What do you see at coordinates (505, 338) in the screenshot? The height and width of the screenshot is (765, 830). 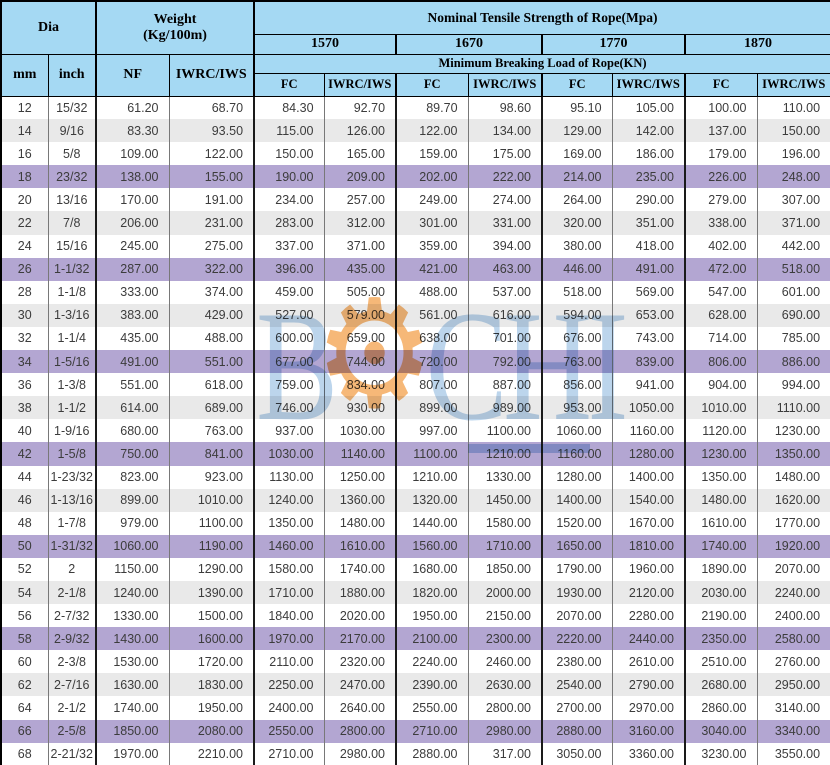 I see `cell-iwrc-1670: 701.00` at bounding box center [505, 338].